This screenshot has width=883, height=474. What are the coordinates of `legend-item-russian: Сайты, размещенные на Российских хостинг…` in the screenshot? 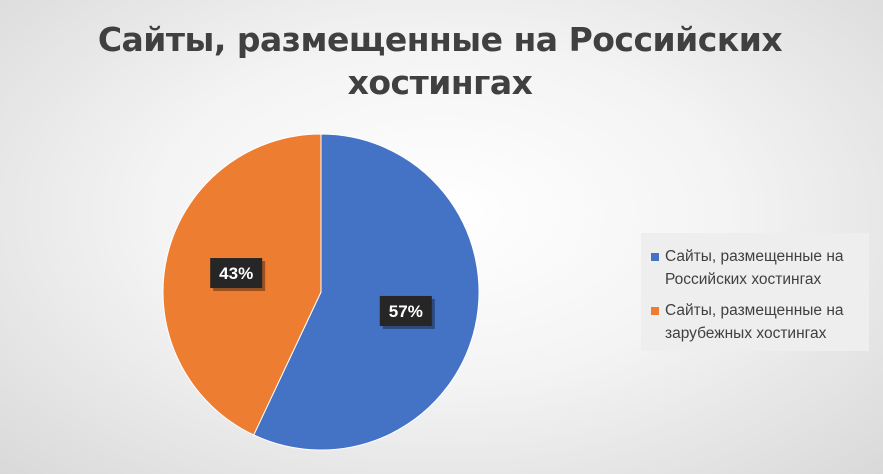 It's located at (763, 268).